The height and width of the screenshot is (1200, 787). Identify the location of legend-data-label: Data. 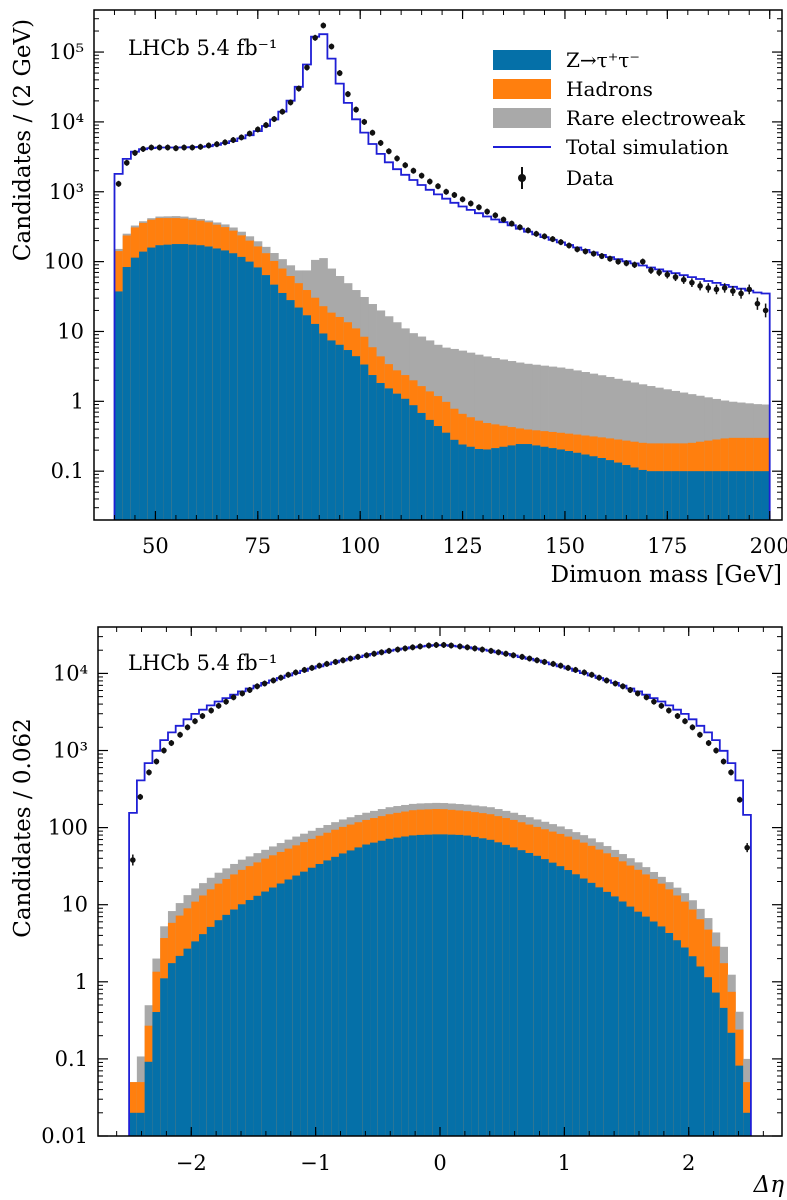
(590, 178).